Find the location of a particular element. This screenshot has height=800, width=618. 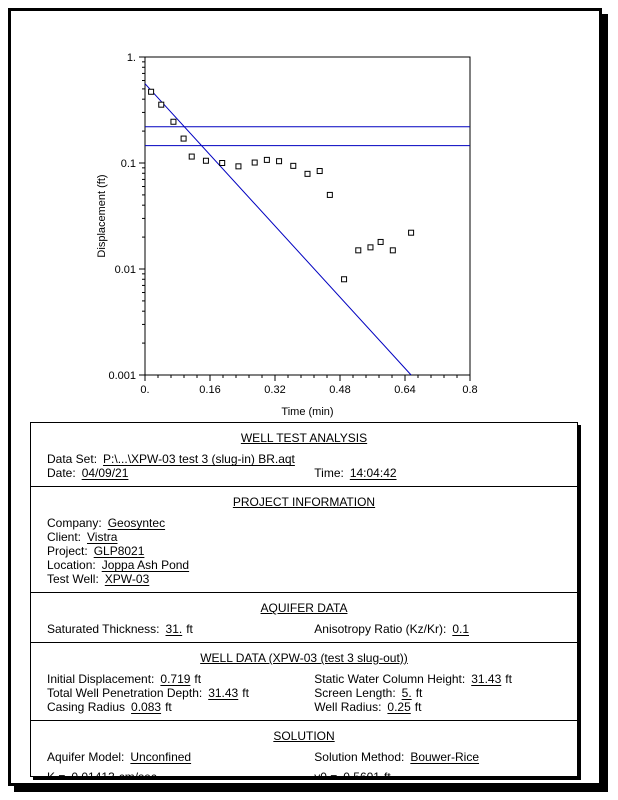

location-row: Location: Joppa Ash Pond is located at coordinates (304, 565).